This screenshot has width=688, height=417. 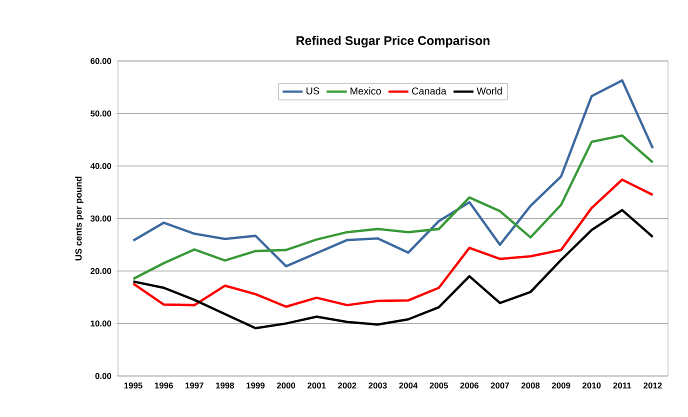 I want to click on legend-label: US, so click(x=313, y=90).